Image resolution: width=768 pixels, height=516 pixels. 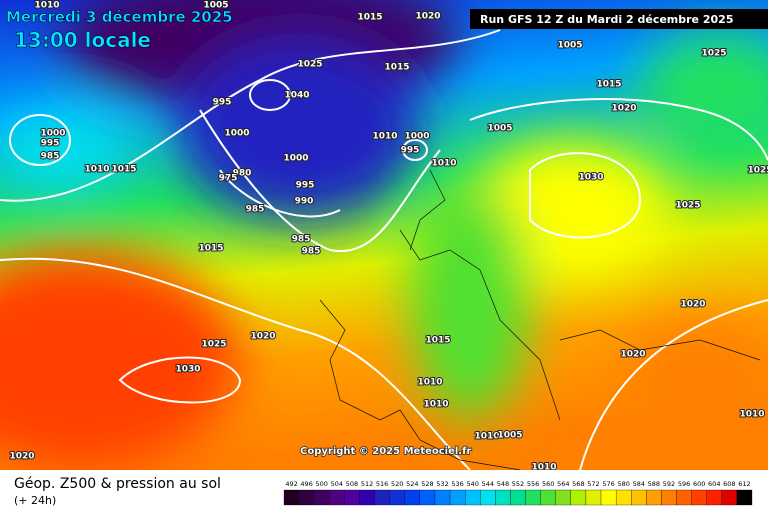 What do you see at coordinates (714, 484) in the screenshot?
I see `legend-tick-label: 604` at bounding box center [714, 484].